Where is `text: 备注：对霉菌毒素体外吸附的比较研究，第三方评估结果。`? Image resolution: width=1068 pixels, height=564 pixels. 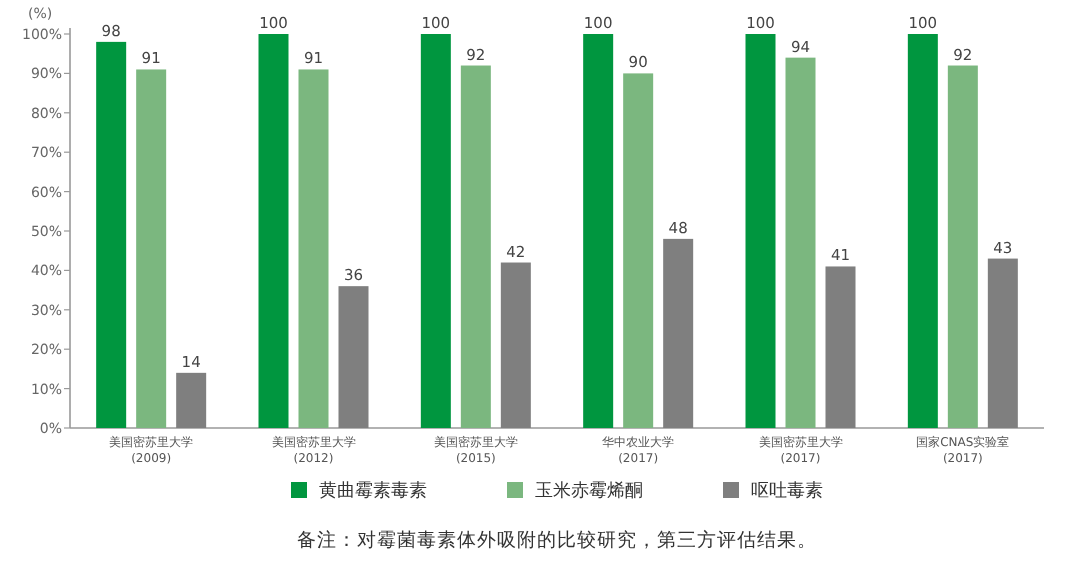 text: 备注：对霉菌毒素体外吸附的比较研究，第三方评估结果。 is located at coordinates (557, 540).